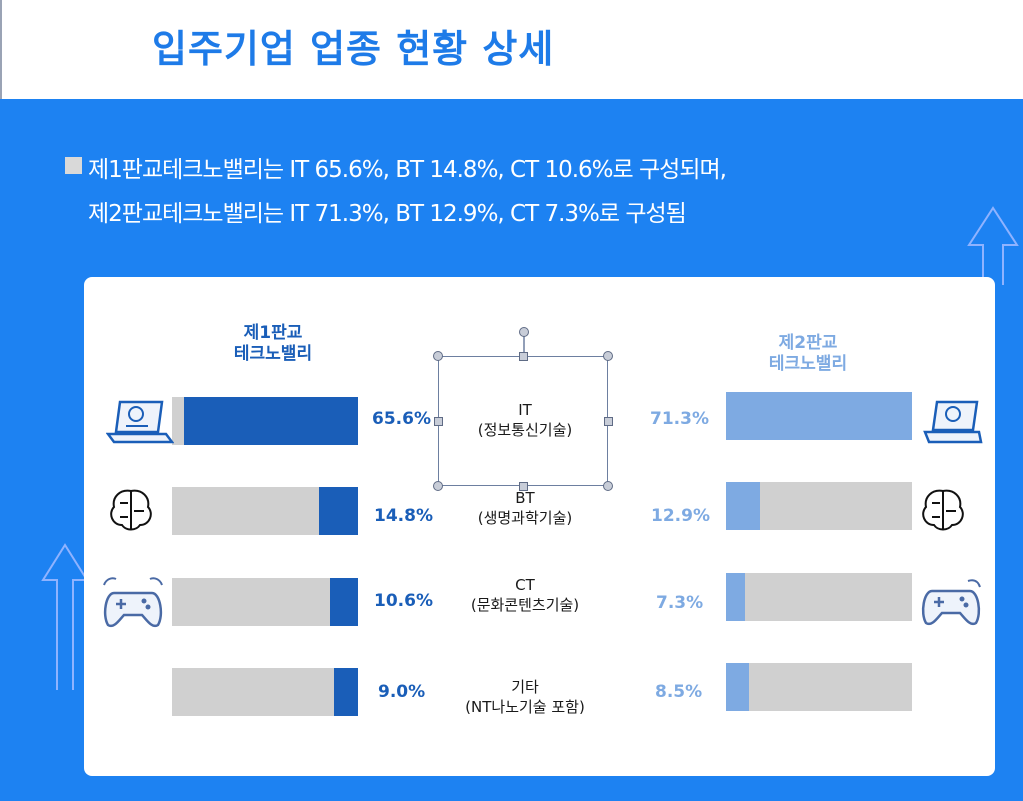 The height and width of the screenshot is (801, 1023). Describe the element at coordinates (402, 692) in the screenshot. I see `value-label-valley1-etc: 9.0%` at that location.